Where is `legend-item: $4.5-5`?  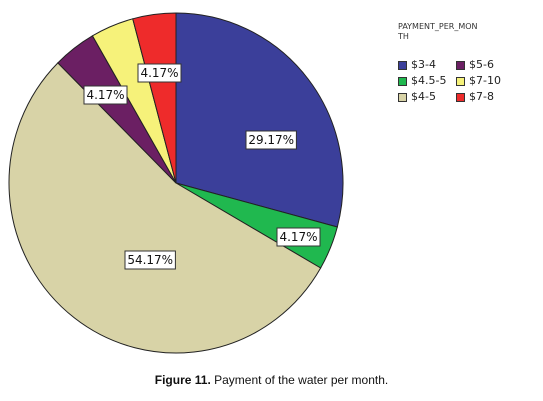
legend-item: $4.5-5 is located at coordinates (427, 81).